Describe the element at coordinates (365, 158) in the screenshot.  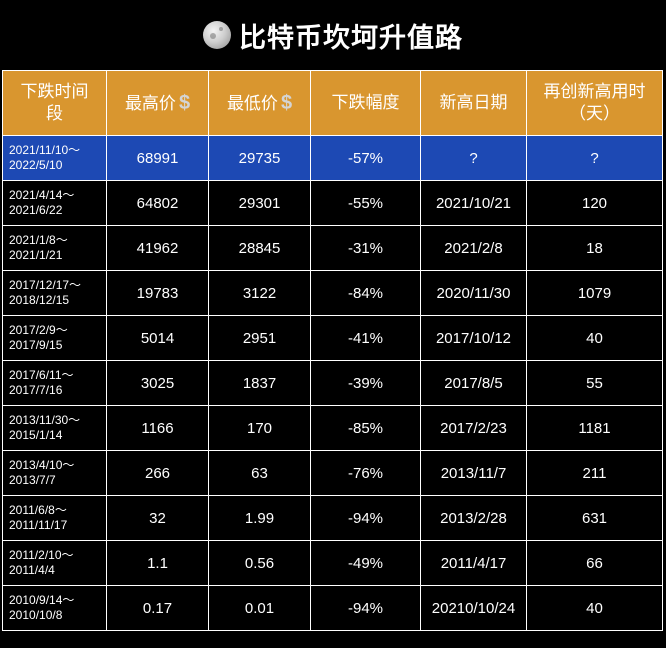
I see `drop-cell: -57%` at that location.